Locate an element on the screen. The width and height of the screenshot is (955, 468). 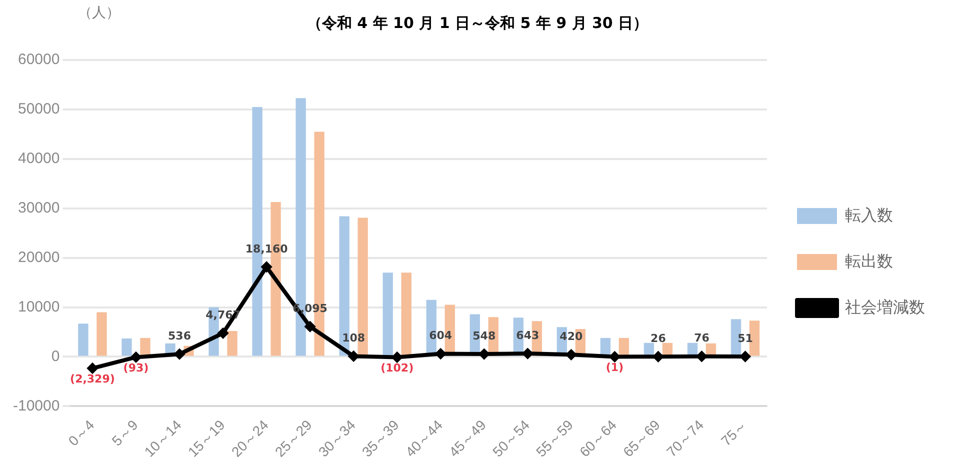
data-label: 420 is located at coordinates (571, 337).